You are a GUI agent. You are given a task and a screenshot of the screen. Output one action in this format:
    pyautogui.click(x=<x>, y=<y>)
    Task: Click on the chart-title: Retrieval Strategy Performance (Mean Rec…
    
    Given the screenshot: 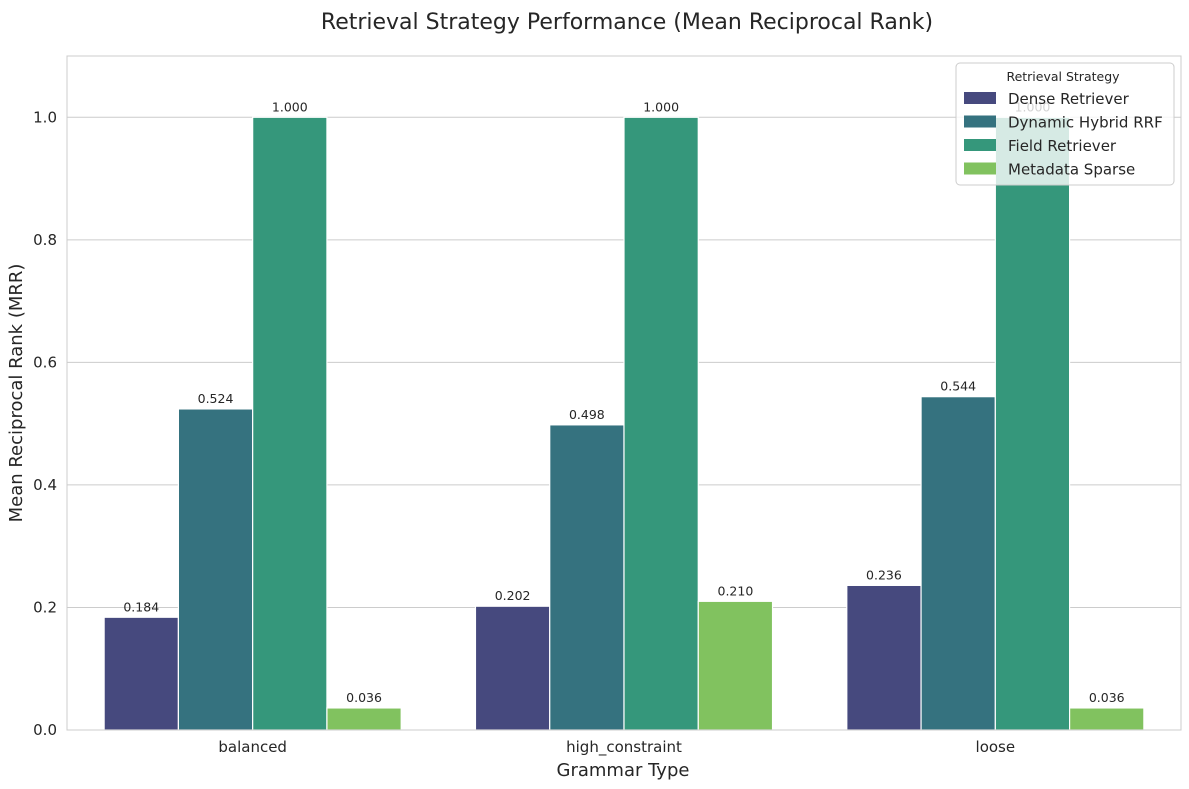 What is the action you would take?
    pyautogui.click(x=627, y=22)
    